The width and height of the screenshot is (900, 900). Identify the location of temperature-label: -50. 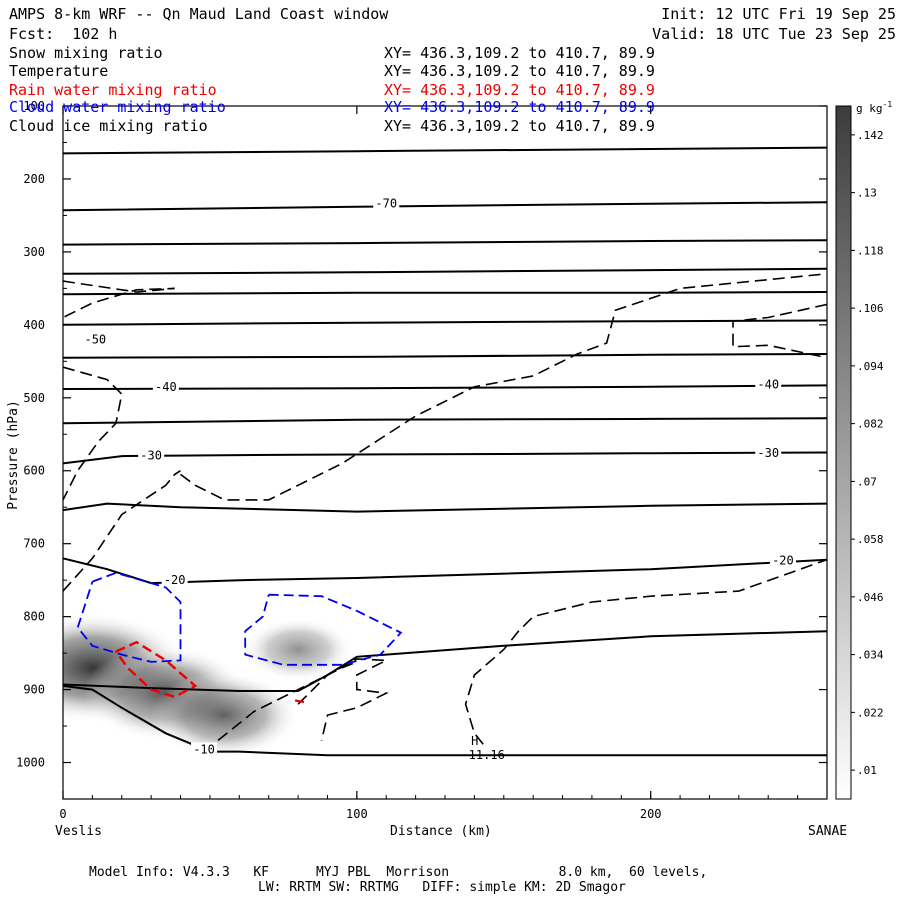
(95, 339).